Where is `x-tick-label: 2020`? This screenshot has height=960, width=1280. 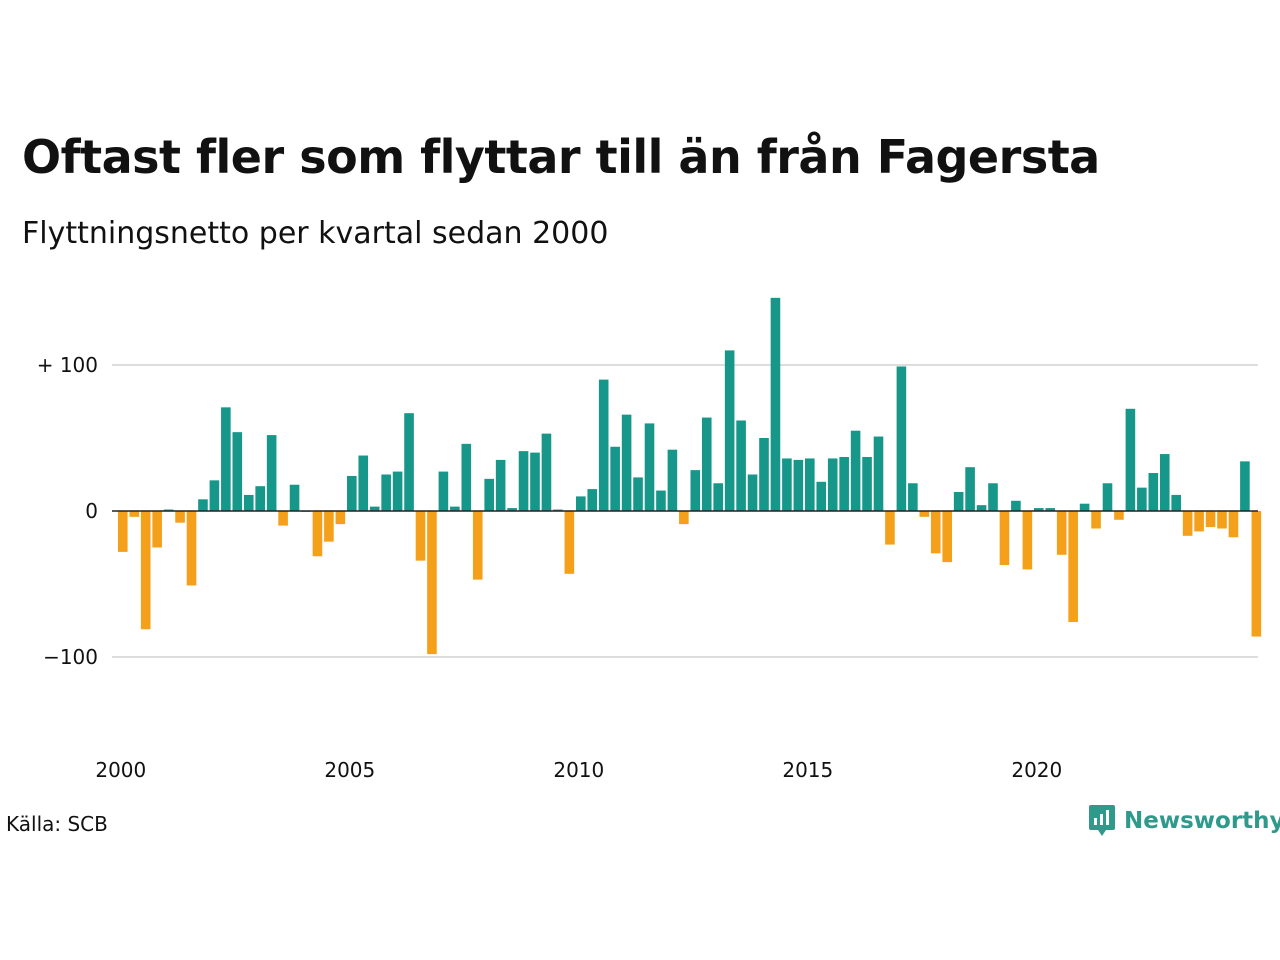
x-tick-label: 2020 is located at coordinates (1036, 770).